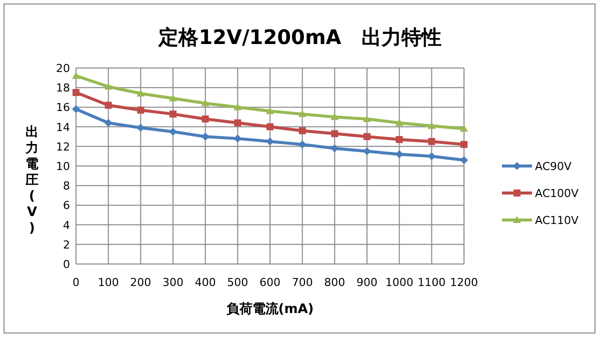  Describe the element at coordinates (63, 68) in the screenshot. I see `y-tick-label: 20` at that location.